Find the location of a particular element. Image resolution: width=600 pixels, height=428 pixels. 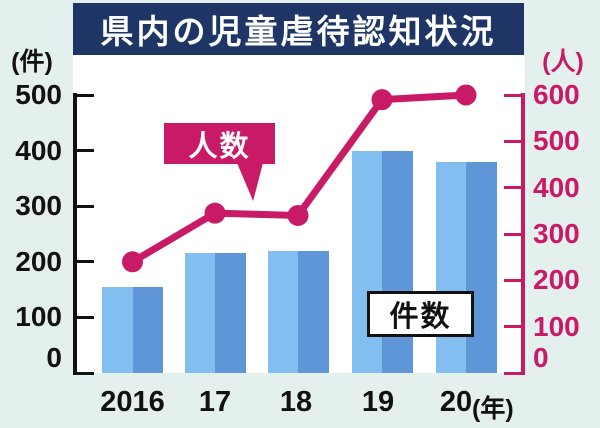

left-axis-line is located at coordinates (75, 233).